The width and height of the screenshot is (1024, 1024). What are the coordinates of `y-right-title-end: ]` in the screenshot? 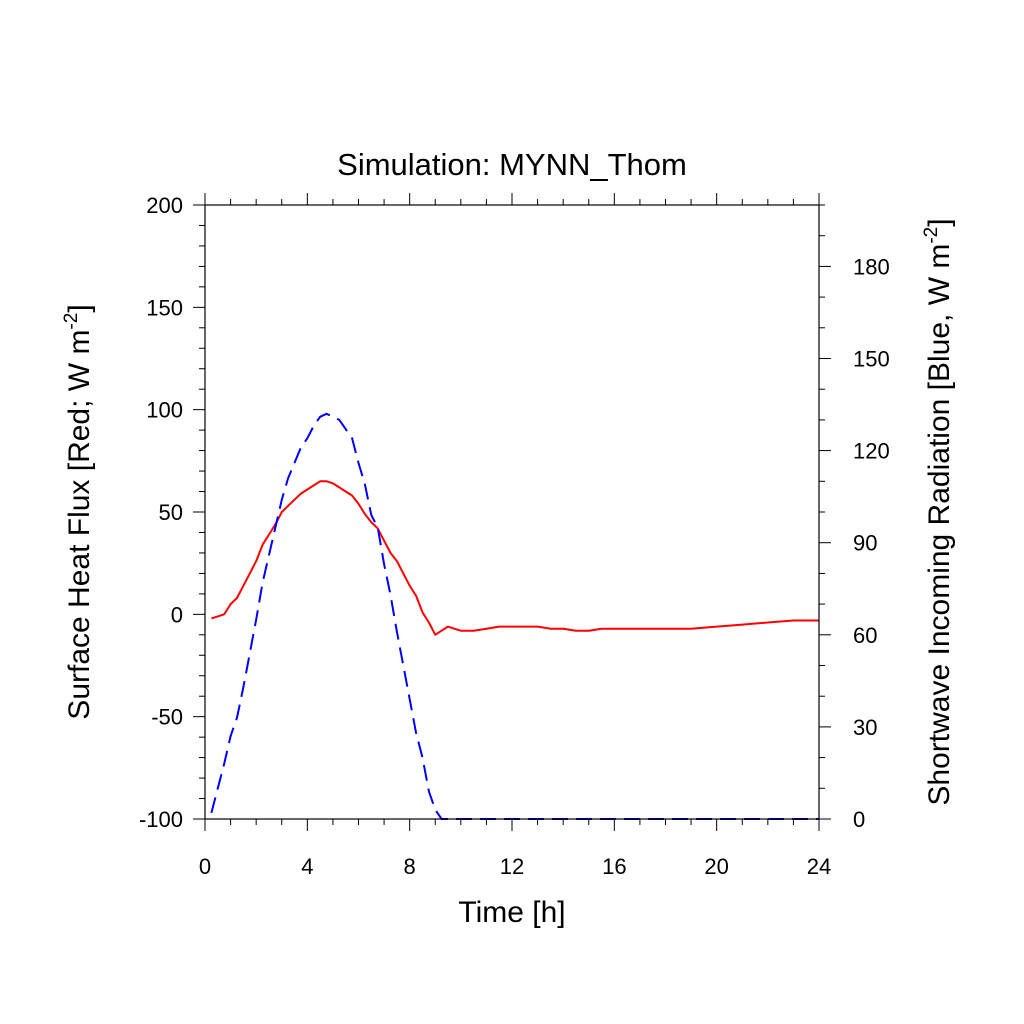 It's located at (939, 222).